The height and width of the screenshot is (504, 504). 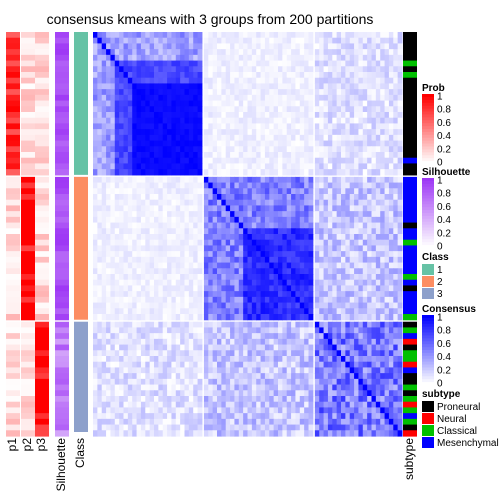 I want to click on silhouette-cell, so click(x=62, y=237).